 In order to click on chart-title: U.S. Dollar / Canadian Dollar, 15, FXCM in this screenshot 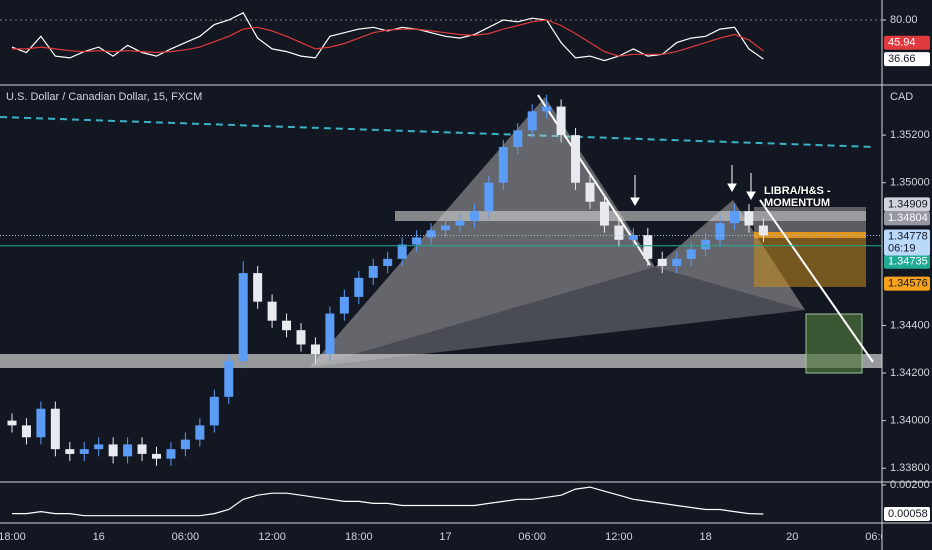, I will do `click(104, 97)`.